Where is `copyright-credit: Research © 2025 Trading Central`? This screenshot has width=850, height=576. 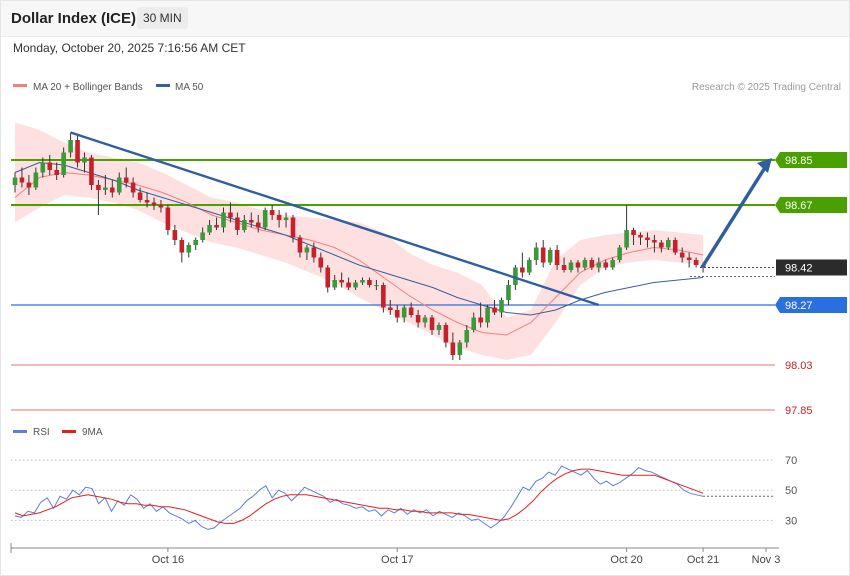
copyright-credit: Research © 2025 Trading Central is located at coordinates (766, 87).